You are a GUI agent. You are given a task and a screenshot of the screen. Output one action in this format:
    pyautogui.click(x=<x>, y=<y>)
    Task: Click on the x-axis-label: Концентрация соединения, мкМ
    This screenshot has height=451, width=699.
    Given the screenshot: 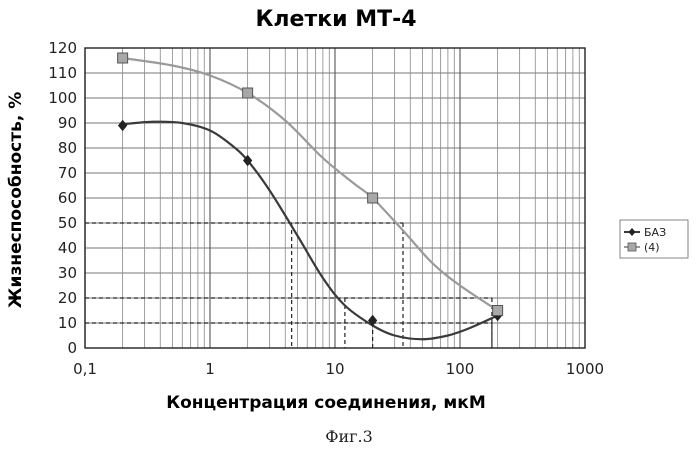 What is the action you would take?
    pyautogui.click(x=326, y=403)
    